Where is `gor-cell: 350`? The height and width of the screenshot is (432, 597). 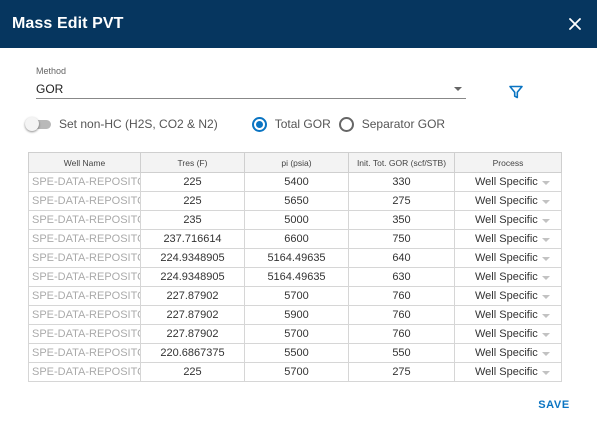
gor-cell: 350 is located at coordinates (401, 220).